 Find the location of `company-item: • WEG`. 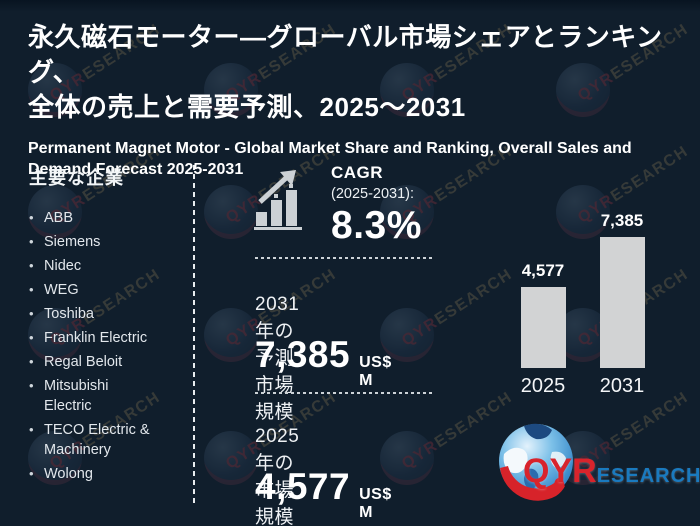

company-item: • WEG is located at coordinates (111, 290).